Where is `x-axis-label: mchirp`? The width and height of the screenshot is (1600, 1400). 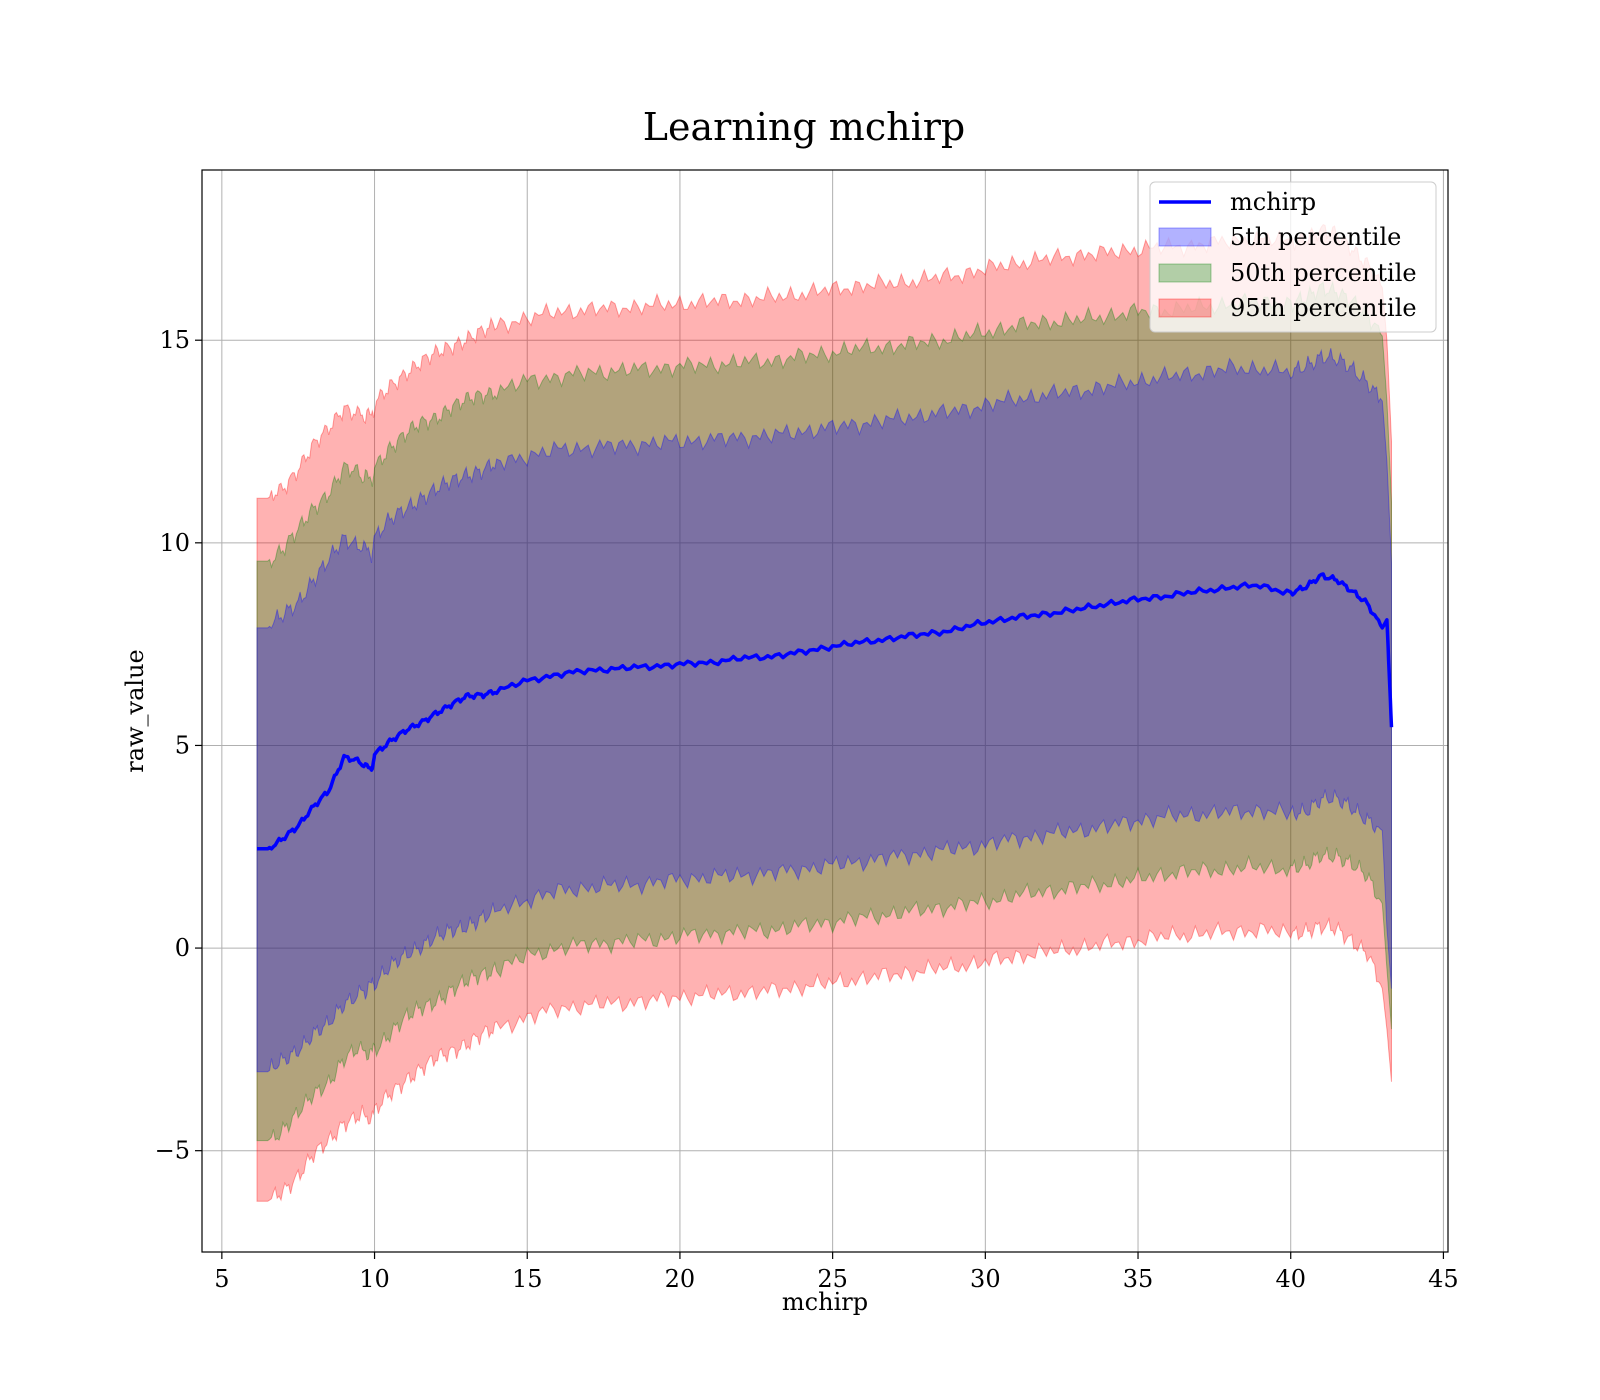
x-axis-label: mchirp is located at coordinates (825, 1302).